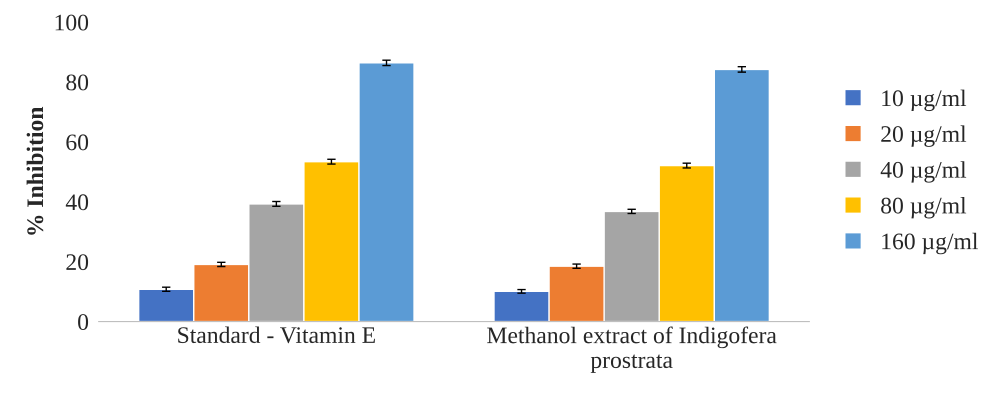  I want to click on legend-label: 20 µg/ml, so click(923, 136).